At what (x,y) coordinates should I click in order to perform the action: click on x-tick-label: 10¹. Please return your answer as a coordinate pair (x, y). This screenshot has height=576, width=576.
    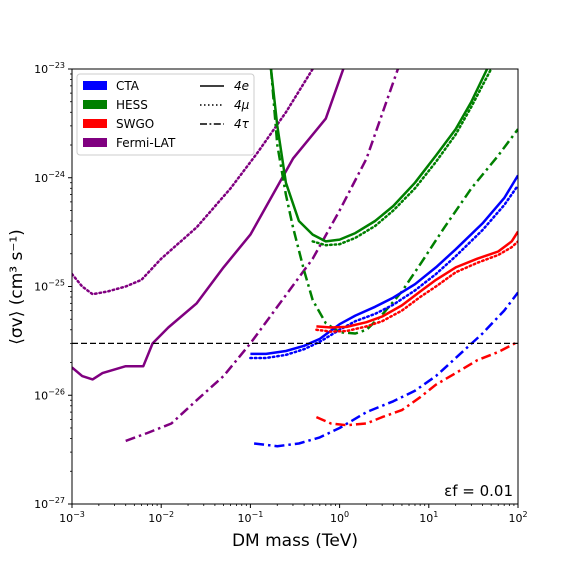
    Looking at the image, I should click on (428, 517).